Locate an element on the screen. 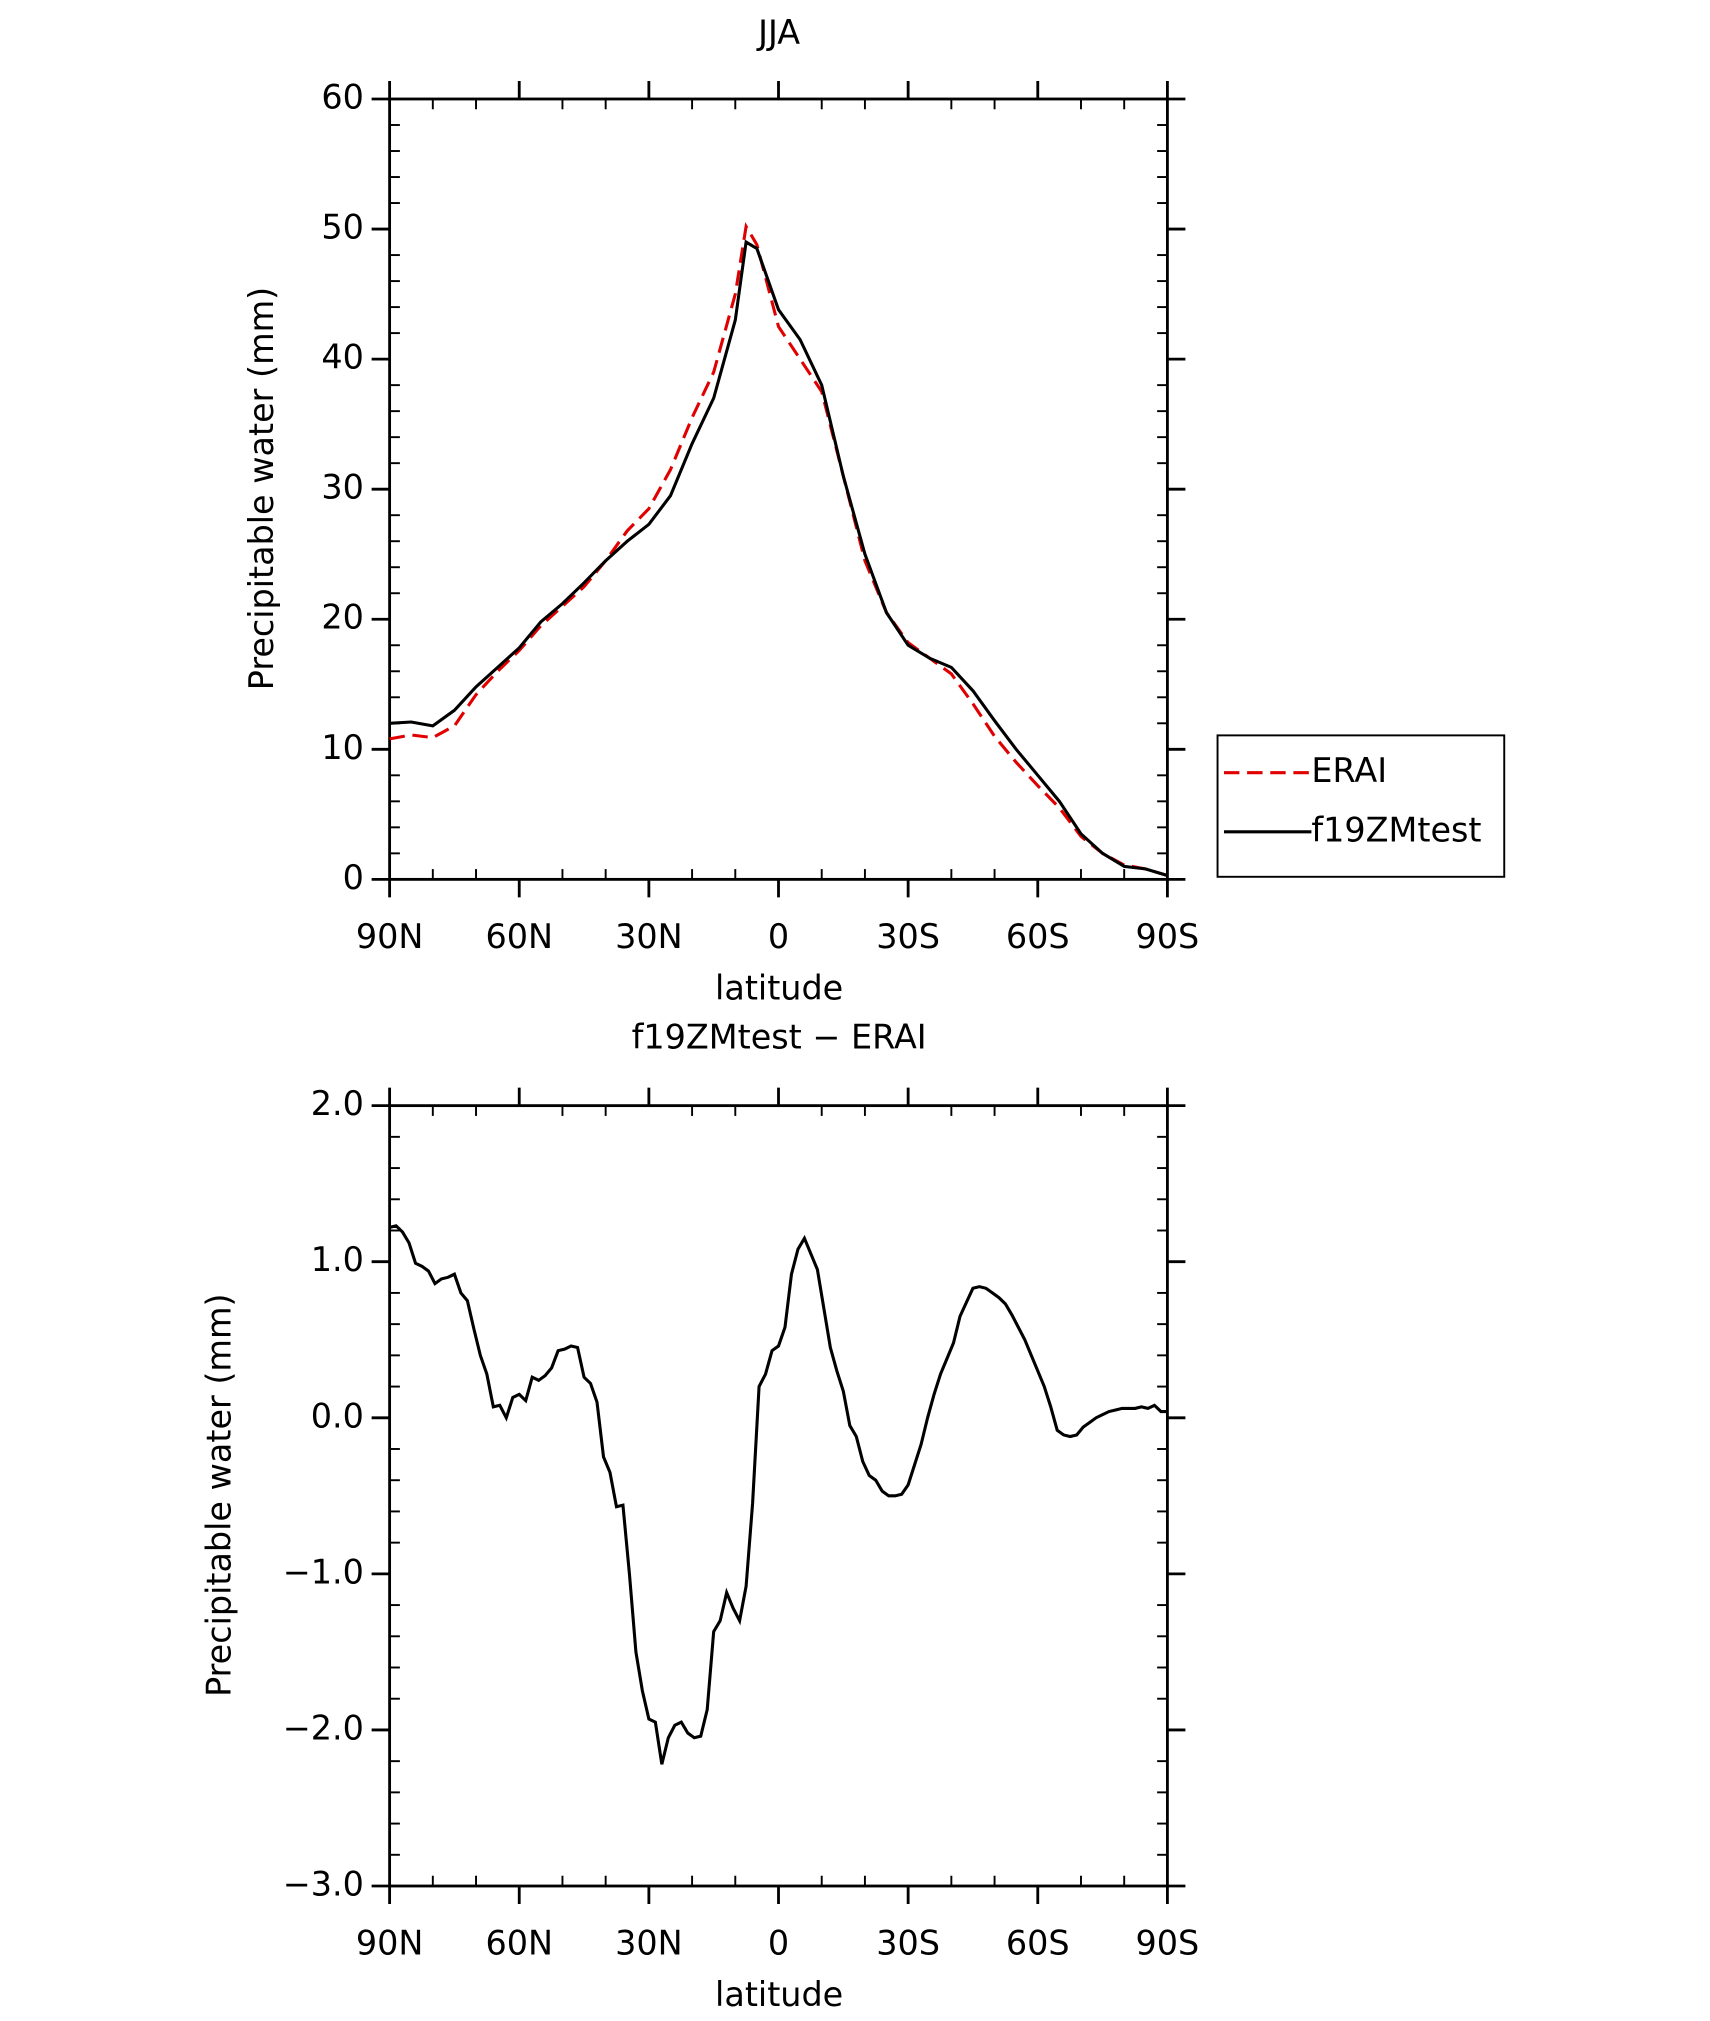 The width and height of the screenshot is (1710, 2021). legend-box is located at coordinates (1361, 806).